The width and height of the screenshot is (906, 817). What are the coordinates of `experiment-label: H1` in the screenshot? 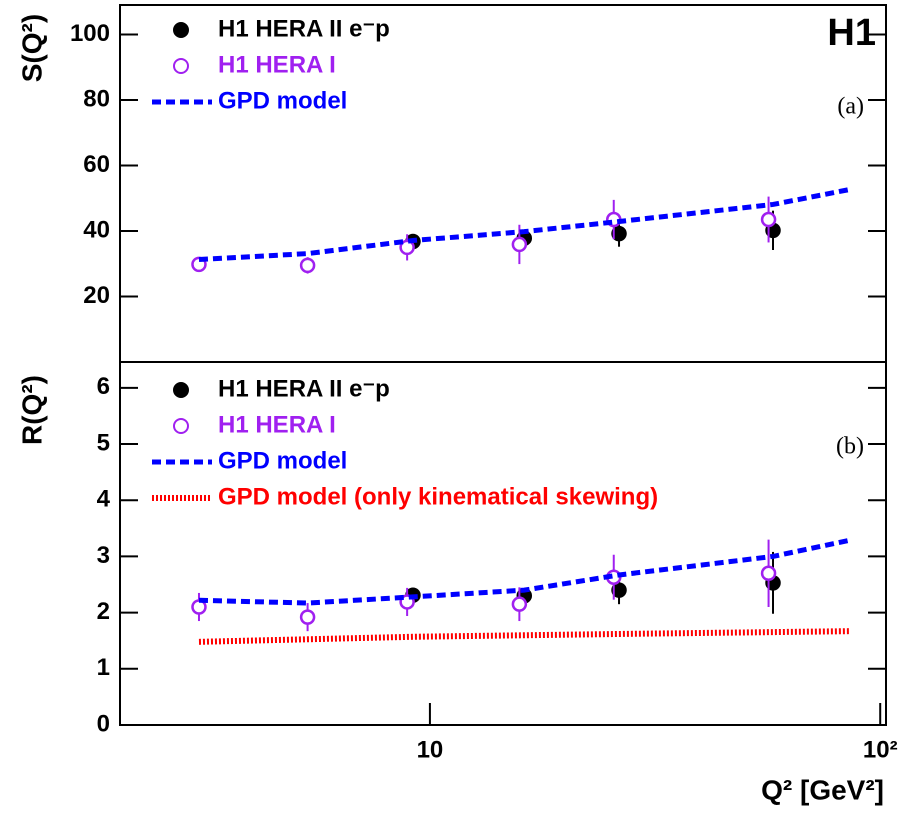 It's located at (851, 33).